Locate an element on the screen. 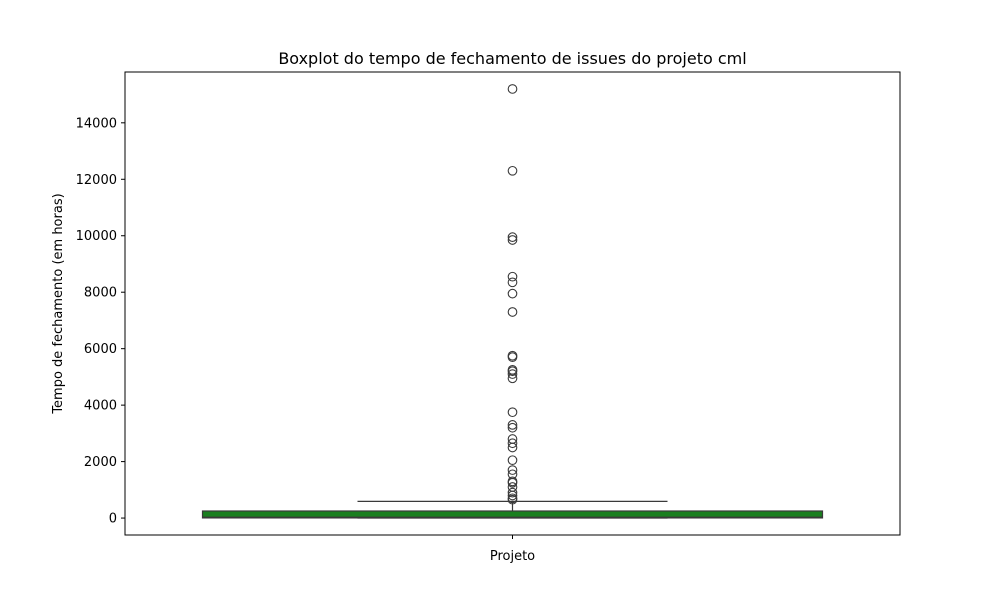 The width and height of the screenshot is (1000, 600). y-tick-label: 8000 is located at coordinates (100, 293).